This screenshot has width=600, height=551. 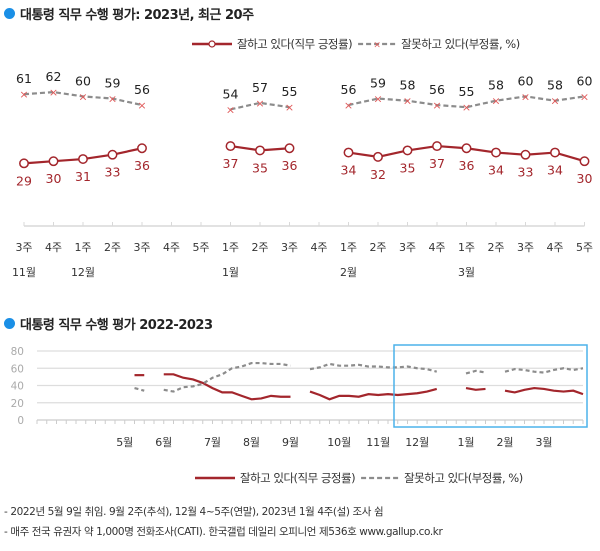 I want to click on chart-title-longterm: 대통령 직무 수행 평가 2022-2023, so click(x=108, y=323).